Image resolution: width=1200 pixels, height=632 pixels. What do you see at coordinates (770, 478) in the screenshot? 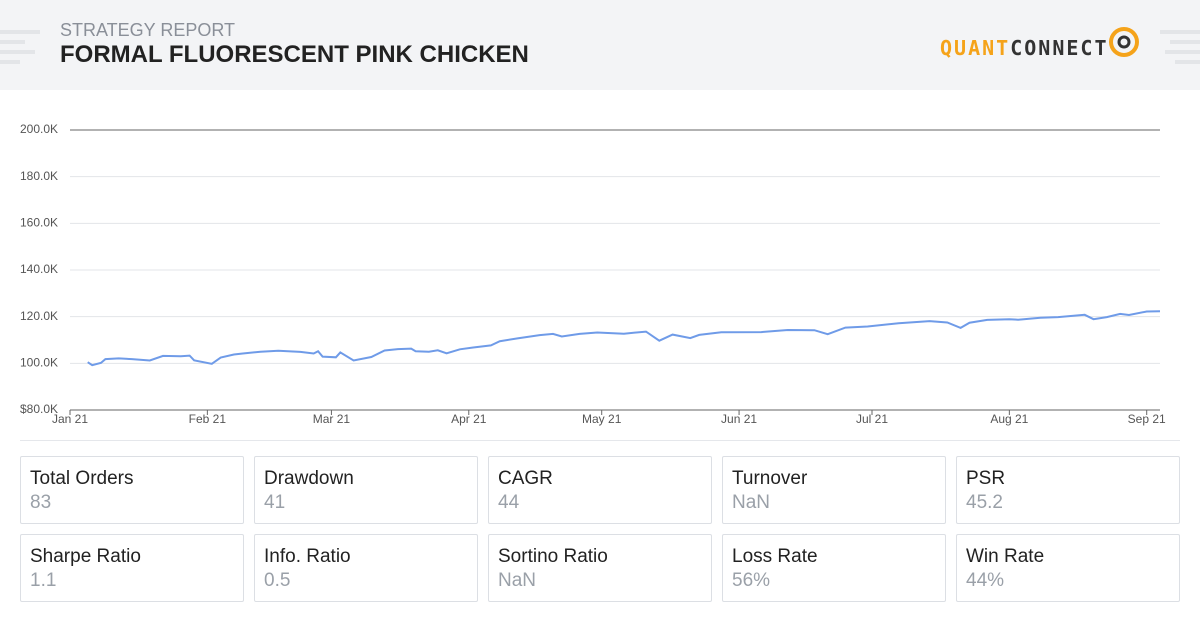
I see `stat-label: Turnover` at bounding box center [770, 478].